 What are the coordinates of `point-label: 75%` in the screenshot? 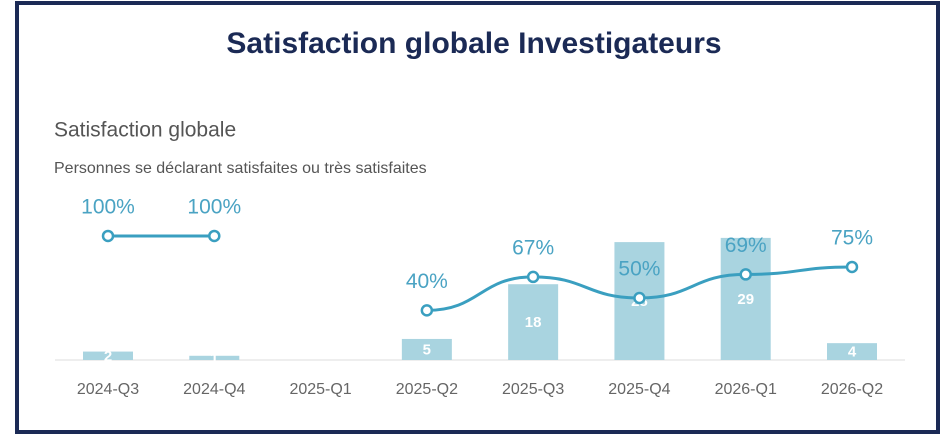 It's located at (852, 238).